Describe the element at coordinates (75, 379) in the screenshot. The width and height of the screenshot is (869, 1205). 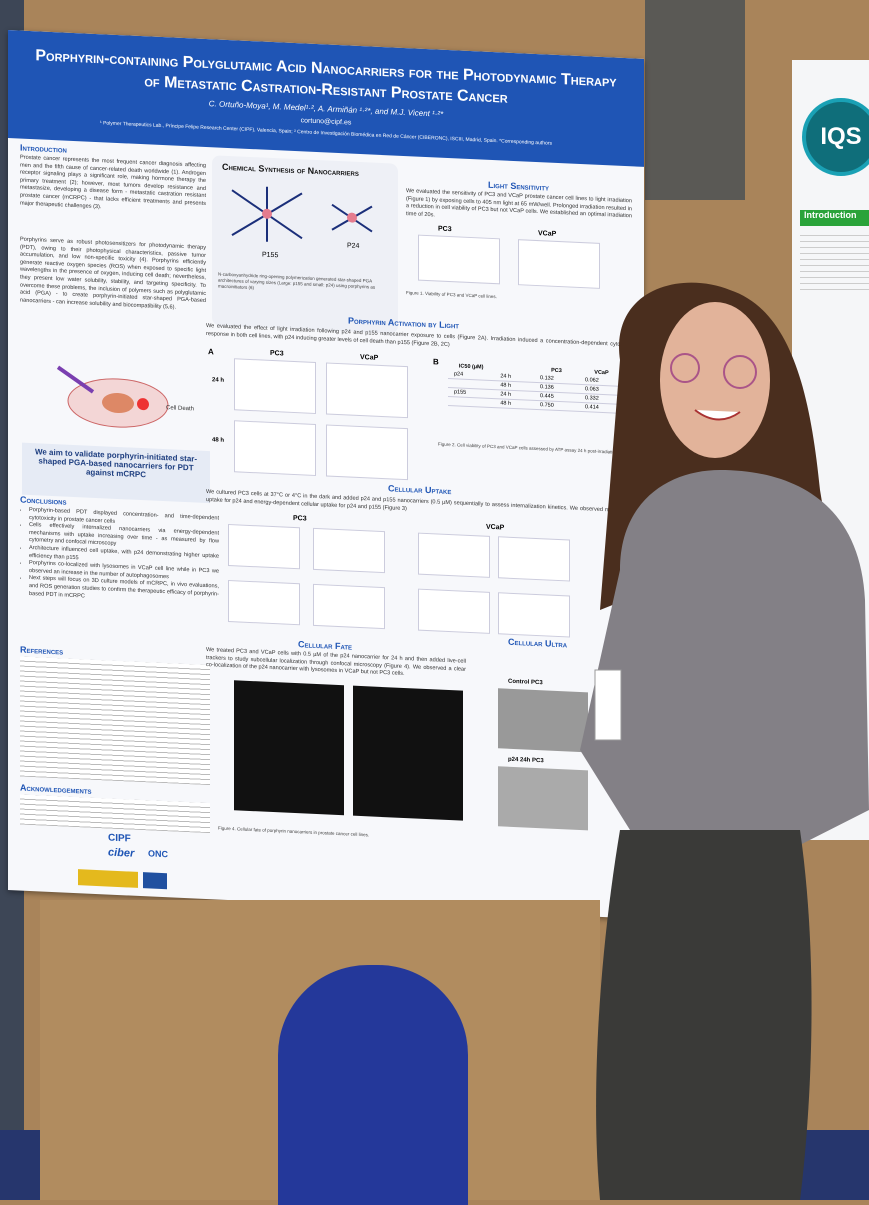
I see `light-beam` at that location.